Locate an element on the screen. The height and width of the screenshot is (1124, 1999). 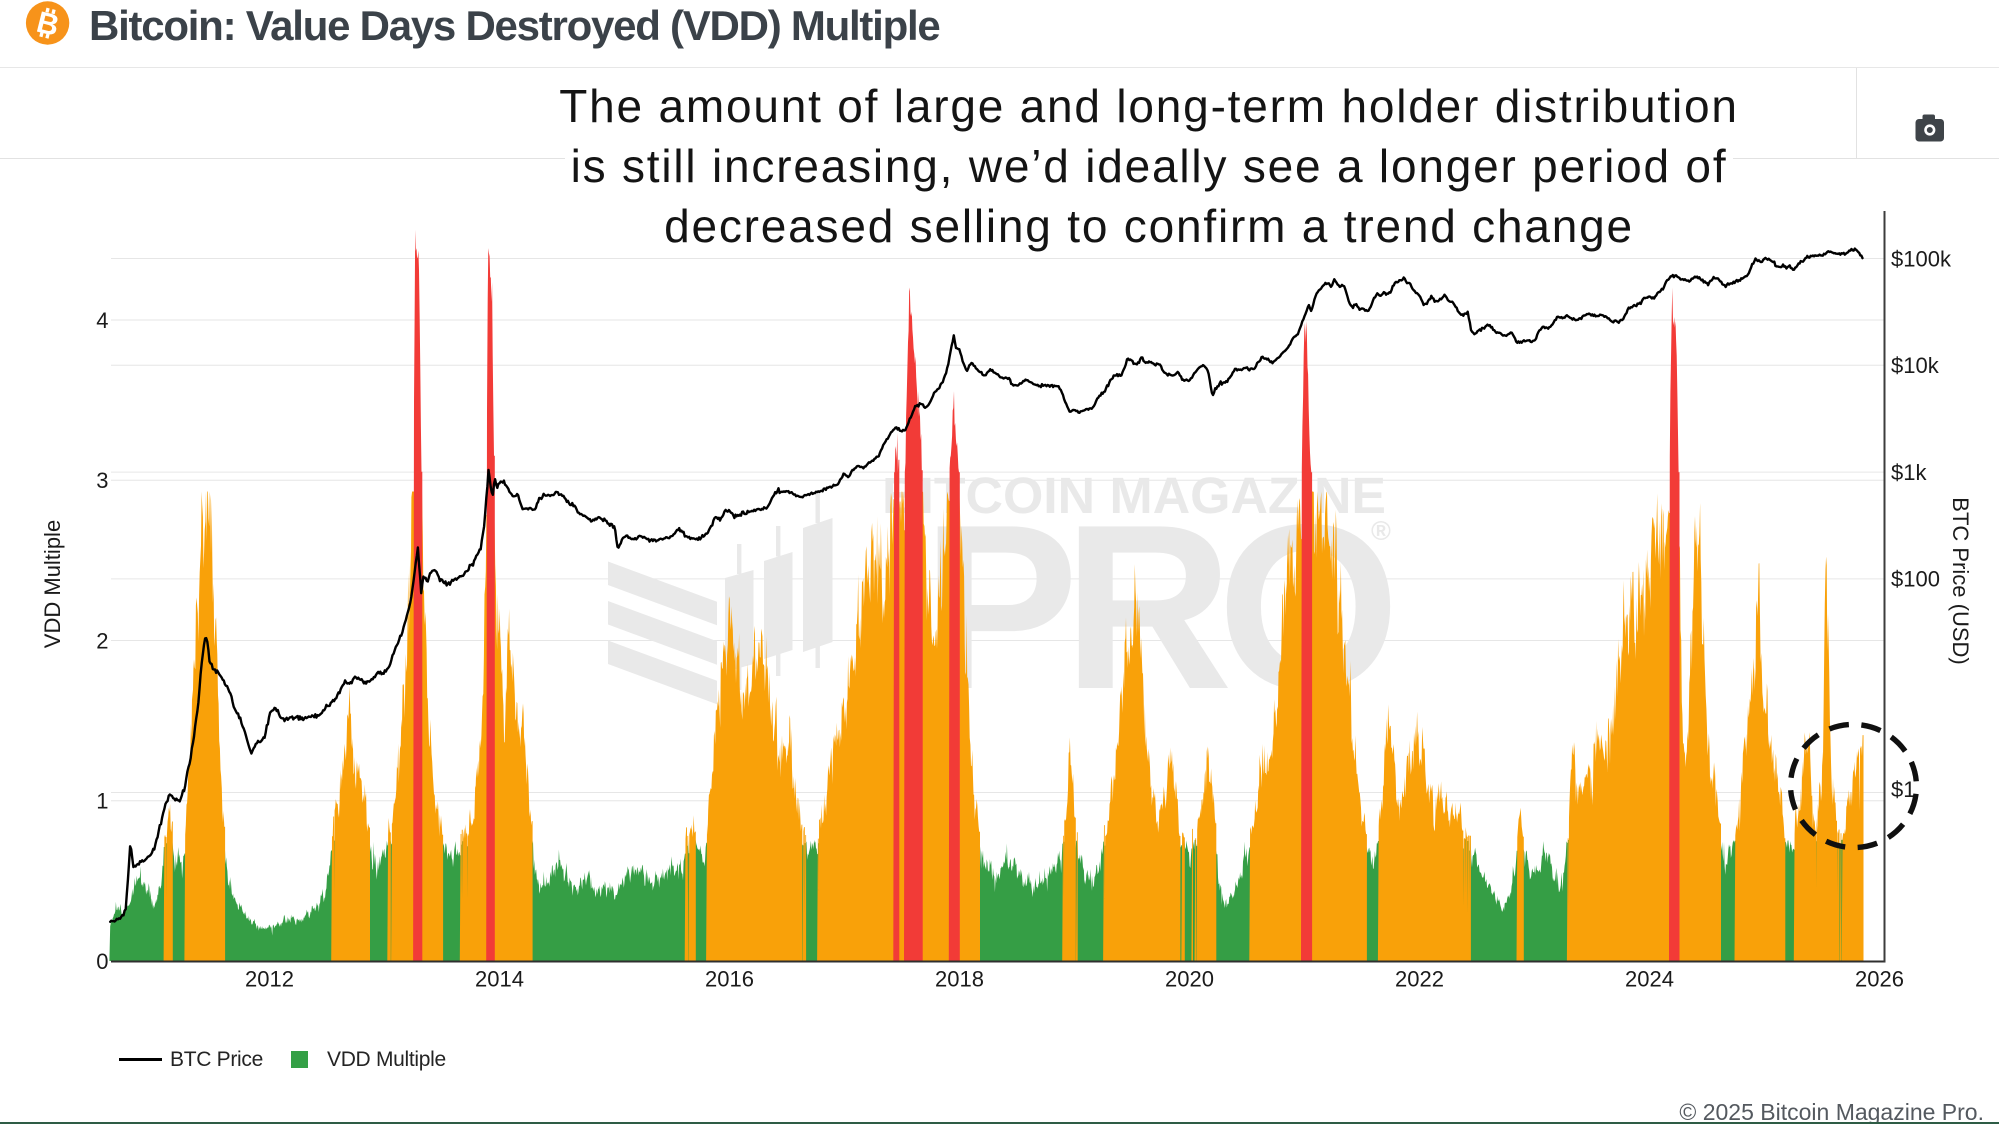
svg-text: 2026 is located at coordinates (1879, 979).